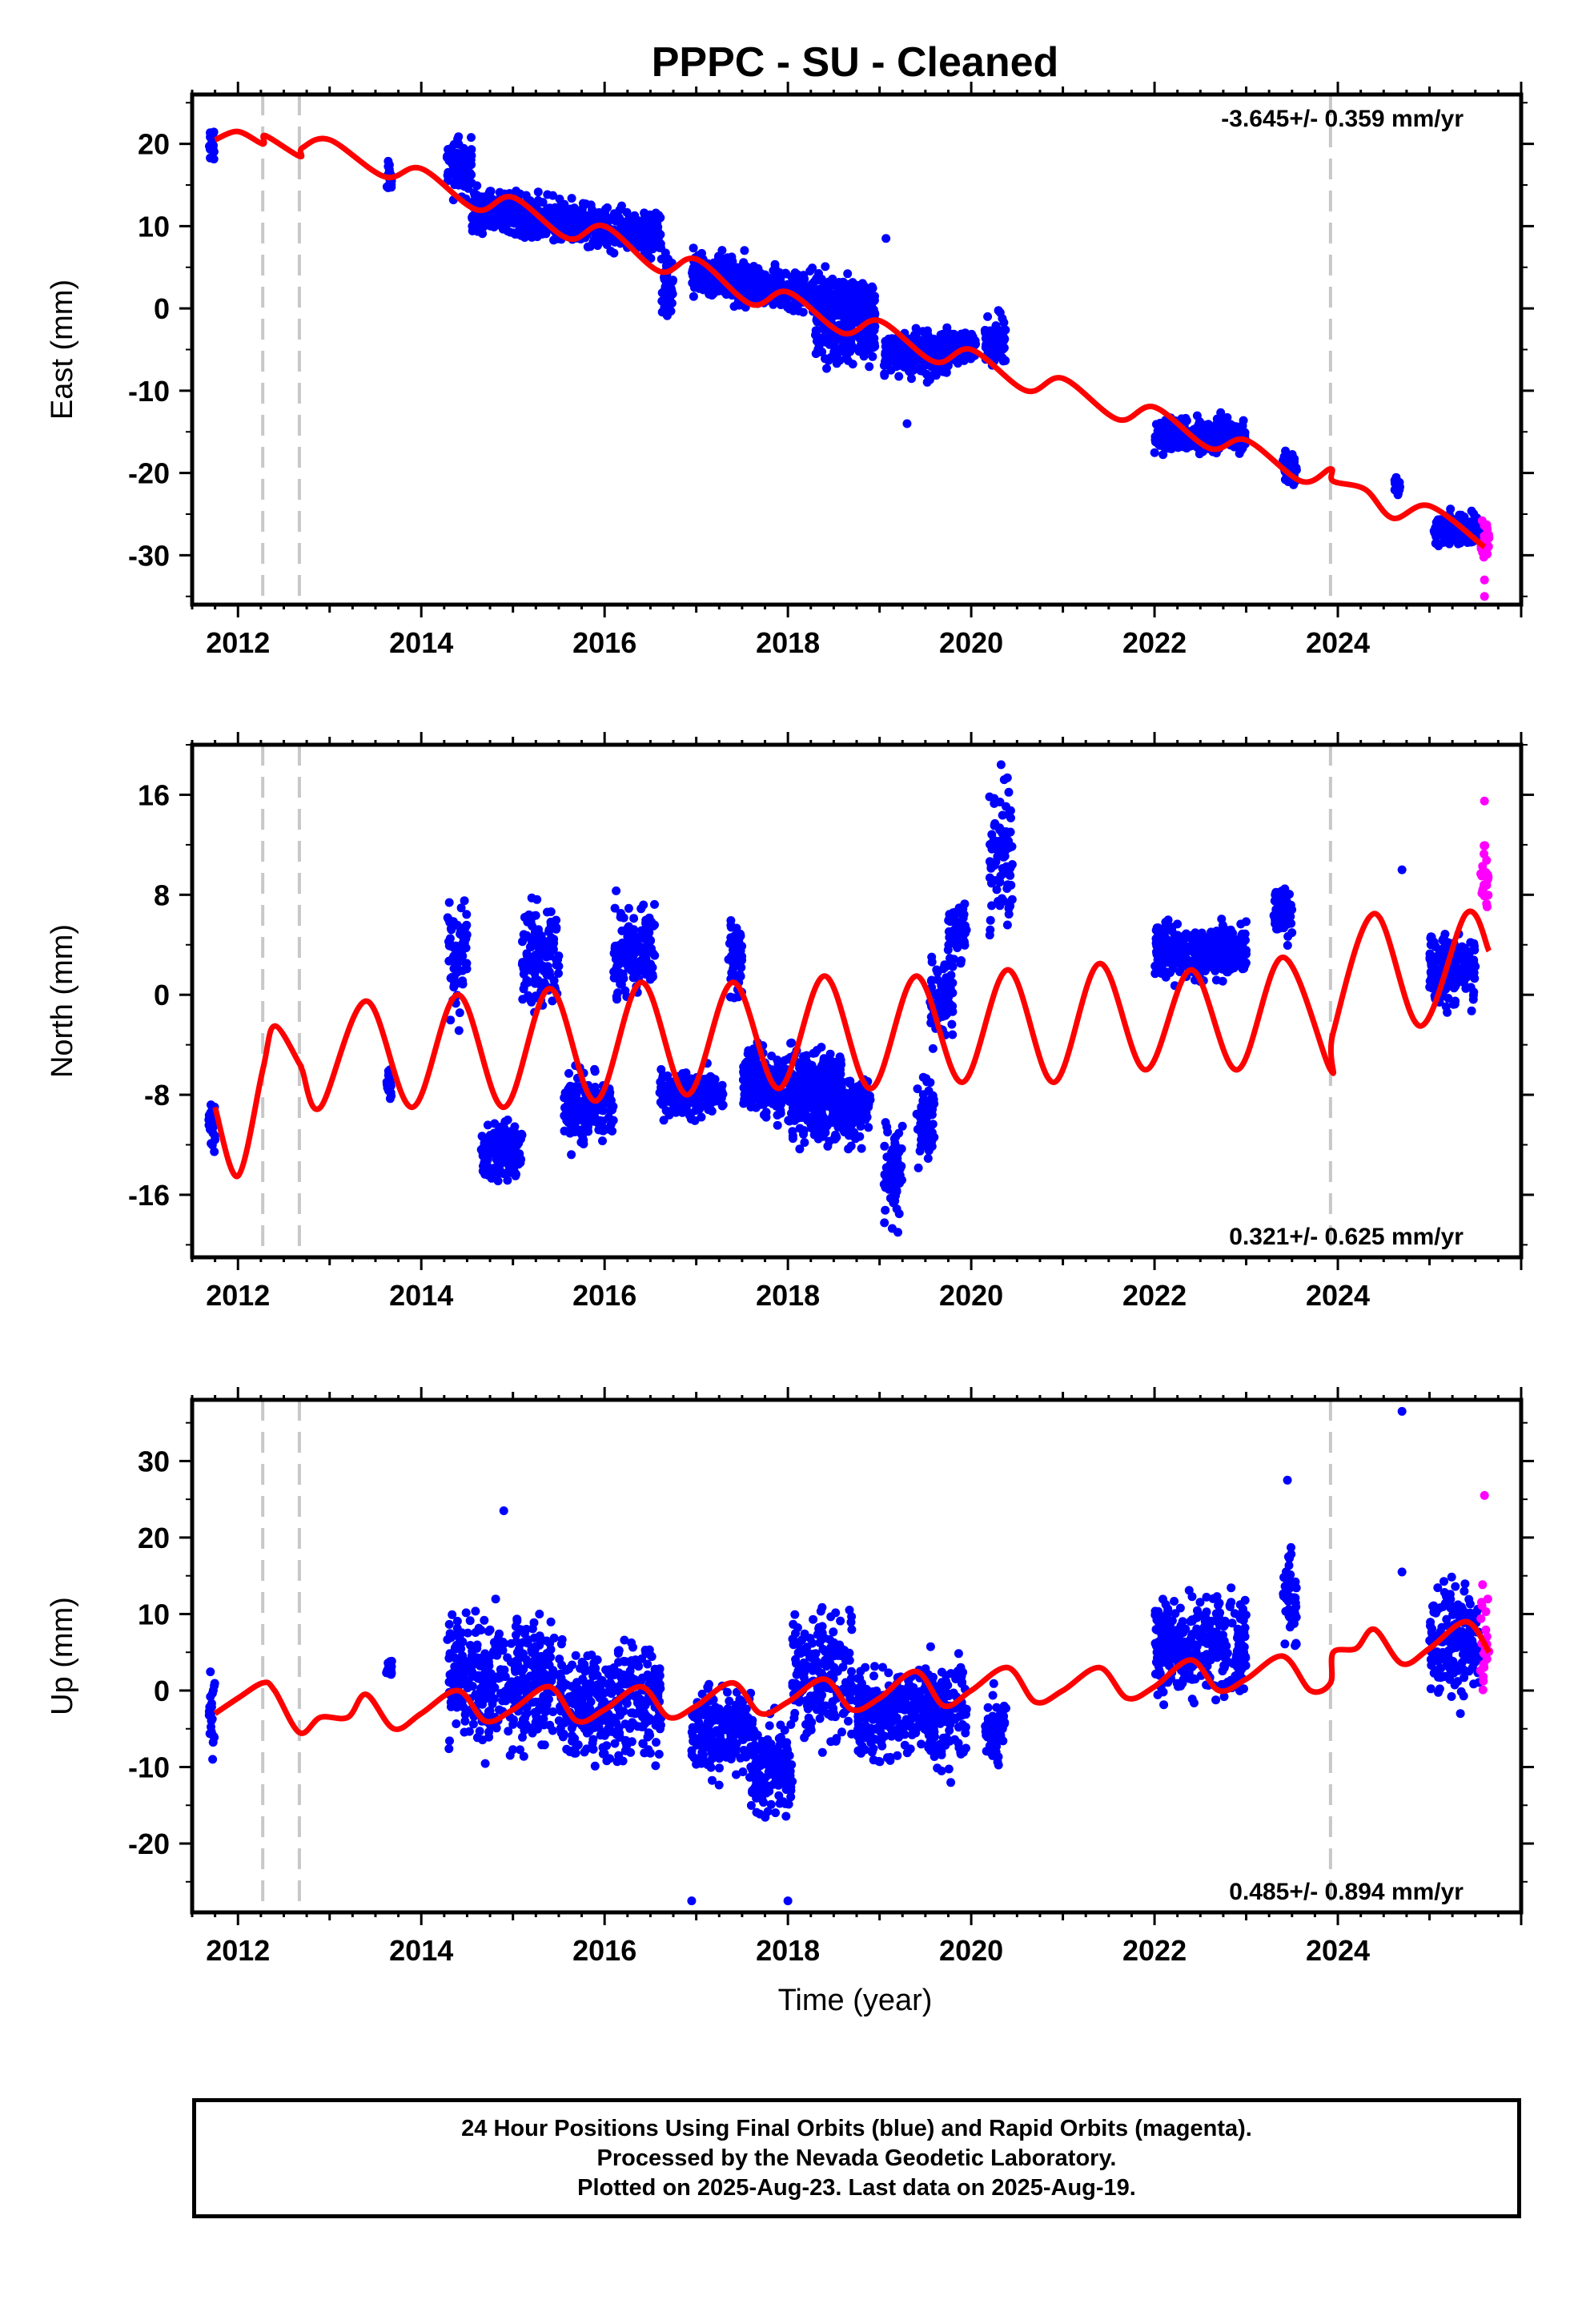  I want to click on y-tick-label: 16, so click(154, 794).